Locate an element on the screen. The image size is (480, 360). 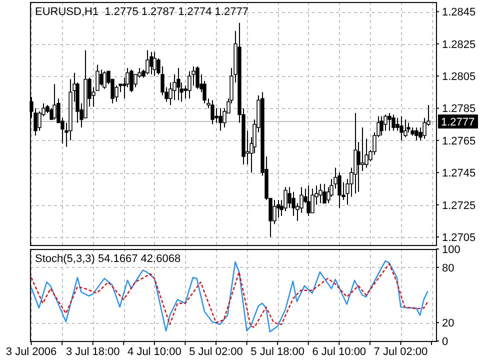
y-tick-label: 20 is located at coordinates (448, 324).